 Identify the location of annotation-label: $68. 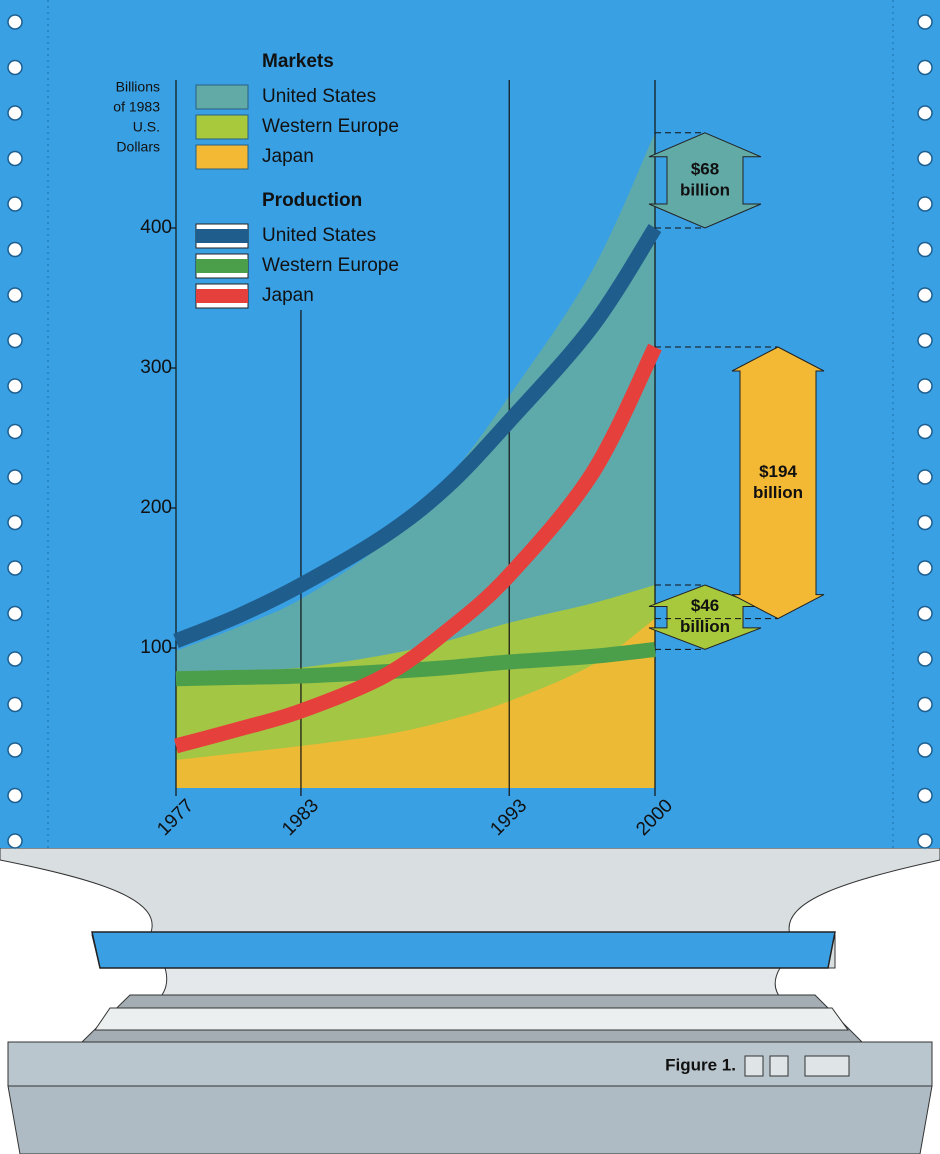
(705, 168).